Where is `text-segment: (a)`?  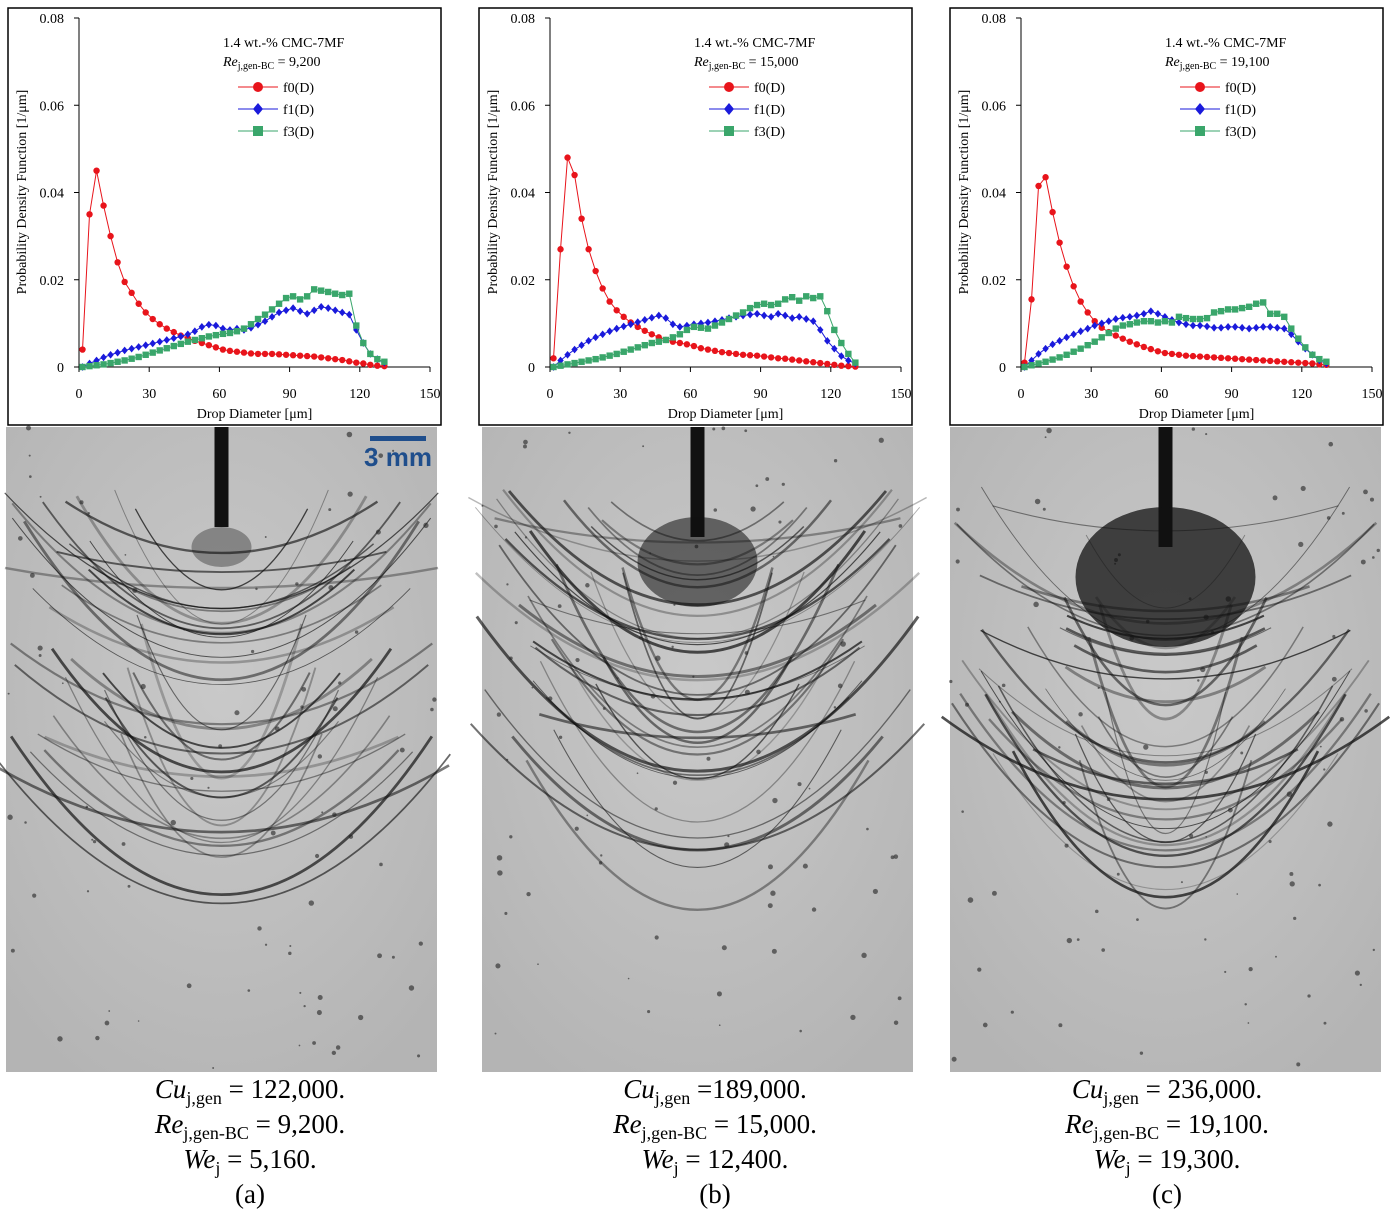 text-segment: (a) is located at coordinates (250, 1194).